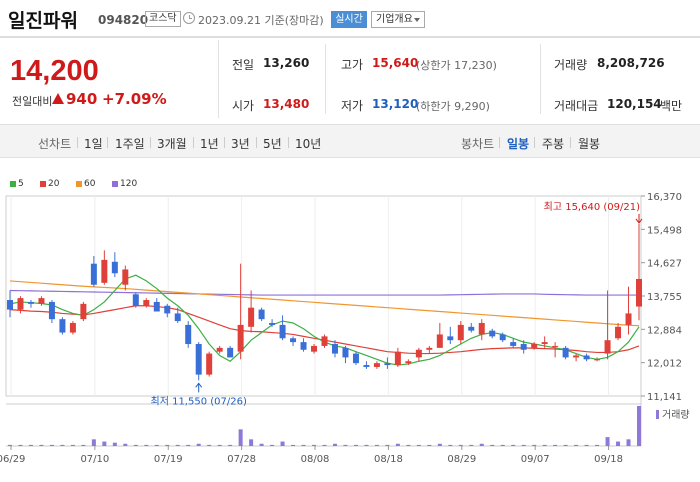  What do you see at coordinates (123, 20) in the screenshot?
I see `stock-code: 094820` at bounding box center [123, 20].